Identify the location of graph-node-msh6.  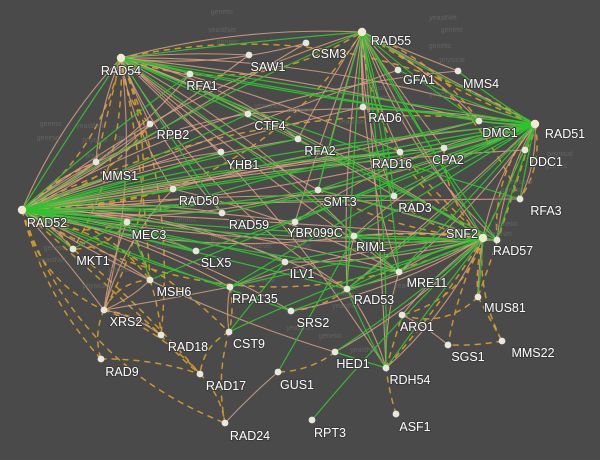
(150, 280).